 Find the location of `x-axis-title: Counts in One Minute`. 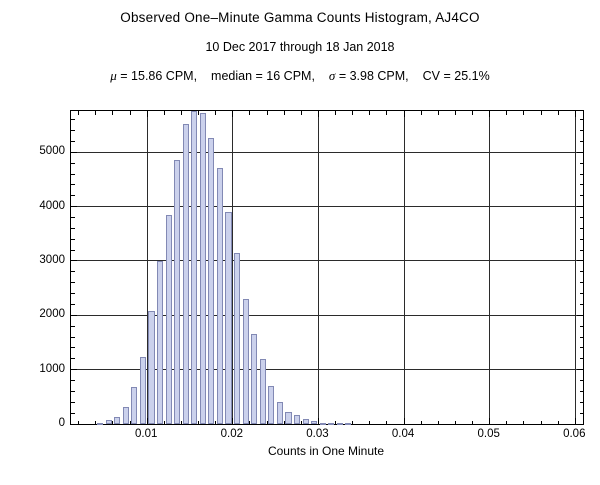

x-axis-title: Counts in One Minute is located at coordinates (326, 451).